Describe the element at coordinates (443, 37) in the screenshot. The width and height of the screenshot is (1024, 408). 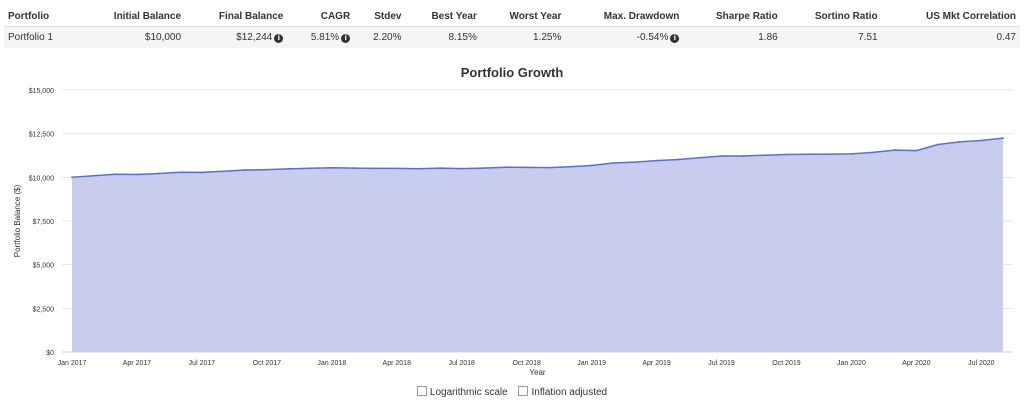
I see `cell-best-year: 8.15%` at that location.